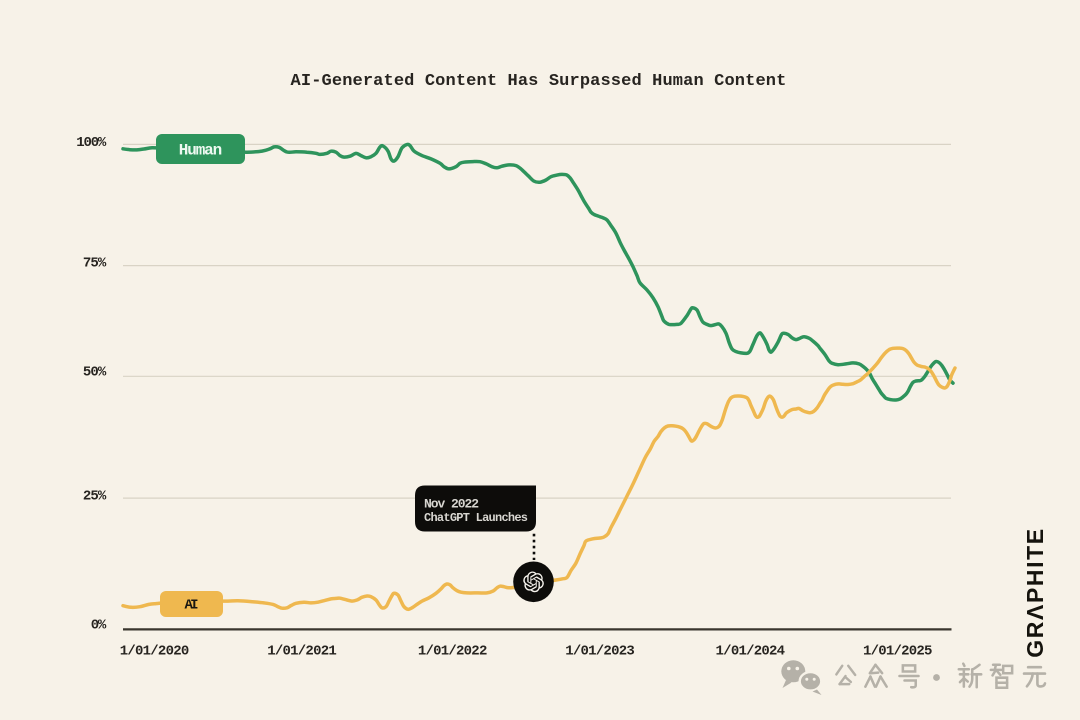 This screenshot has width=1080, height=720. I want to click on svg-text: 1/01/2021, so click(302, 652).